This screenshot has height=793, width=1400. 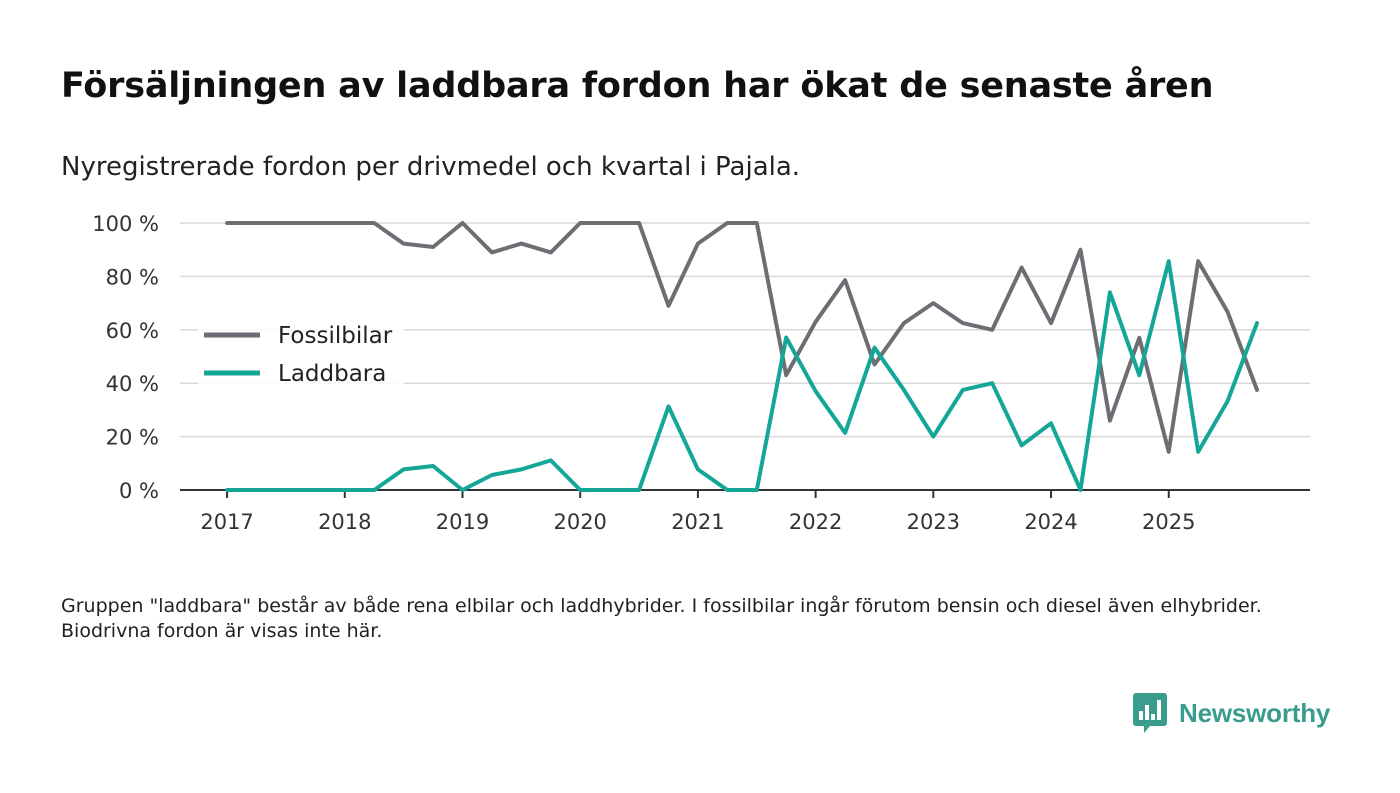 I want to click on y-tick-label: 20 %, so click(x=132, y=438).